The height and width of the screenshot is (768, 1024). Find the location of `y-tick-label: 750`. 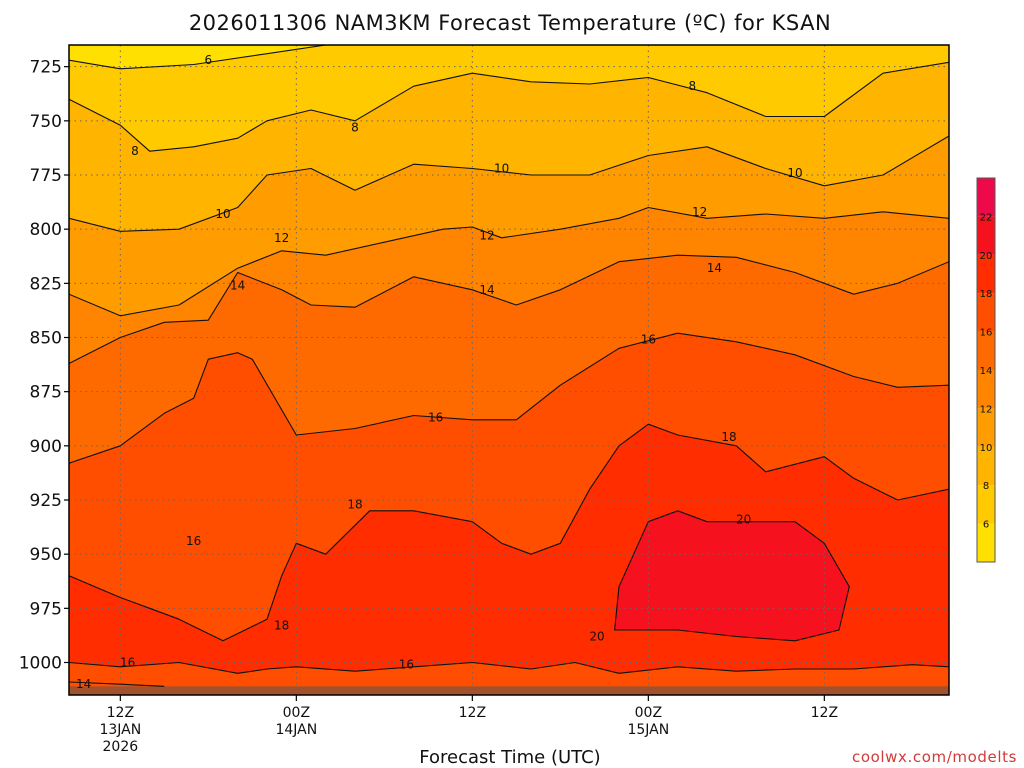

y-tick-label: 750 is located at coordinates (46, 122).